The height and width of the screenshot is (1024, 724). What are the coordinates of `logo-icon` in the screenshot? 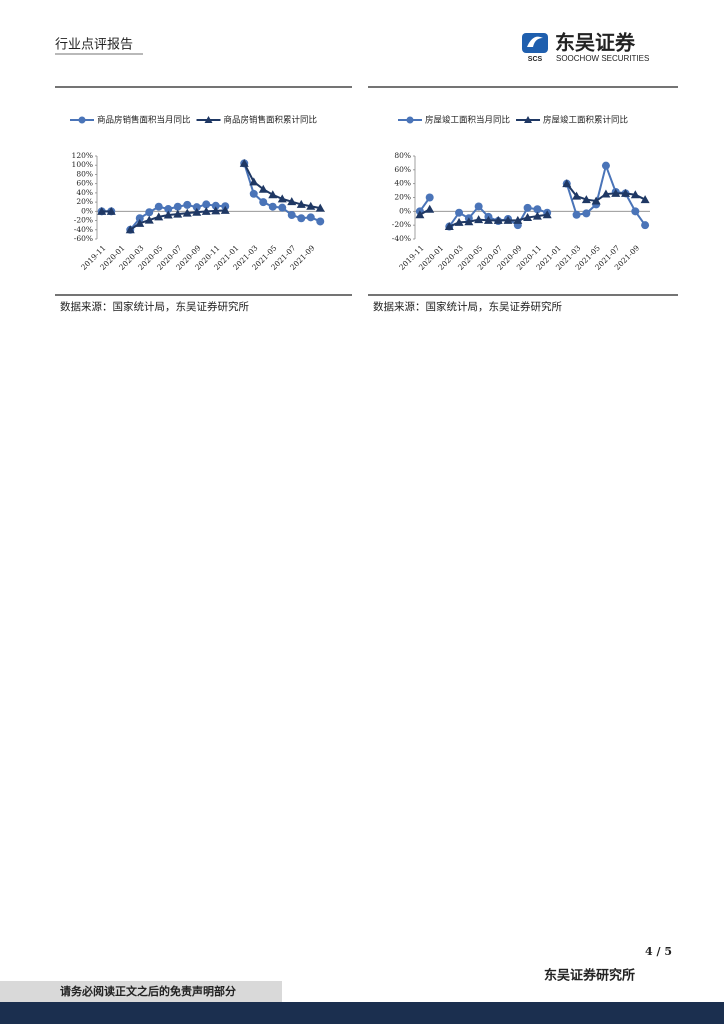 It's located at (535, 43).